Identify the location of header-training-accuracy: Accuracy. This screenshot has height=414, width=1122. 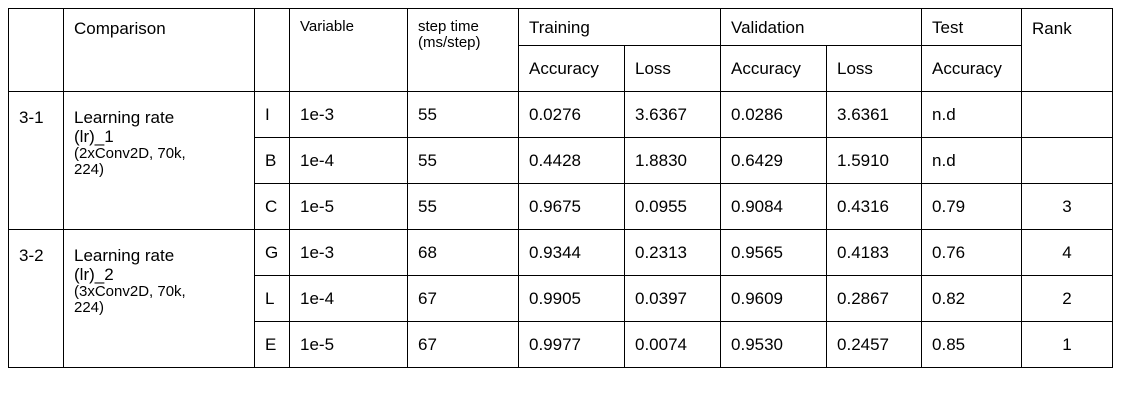
(571, 68).